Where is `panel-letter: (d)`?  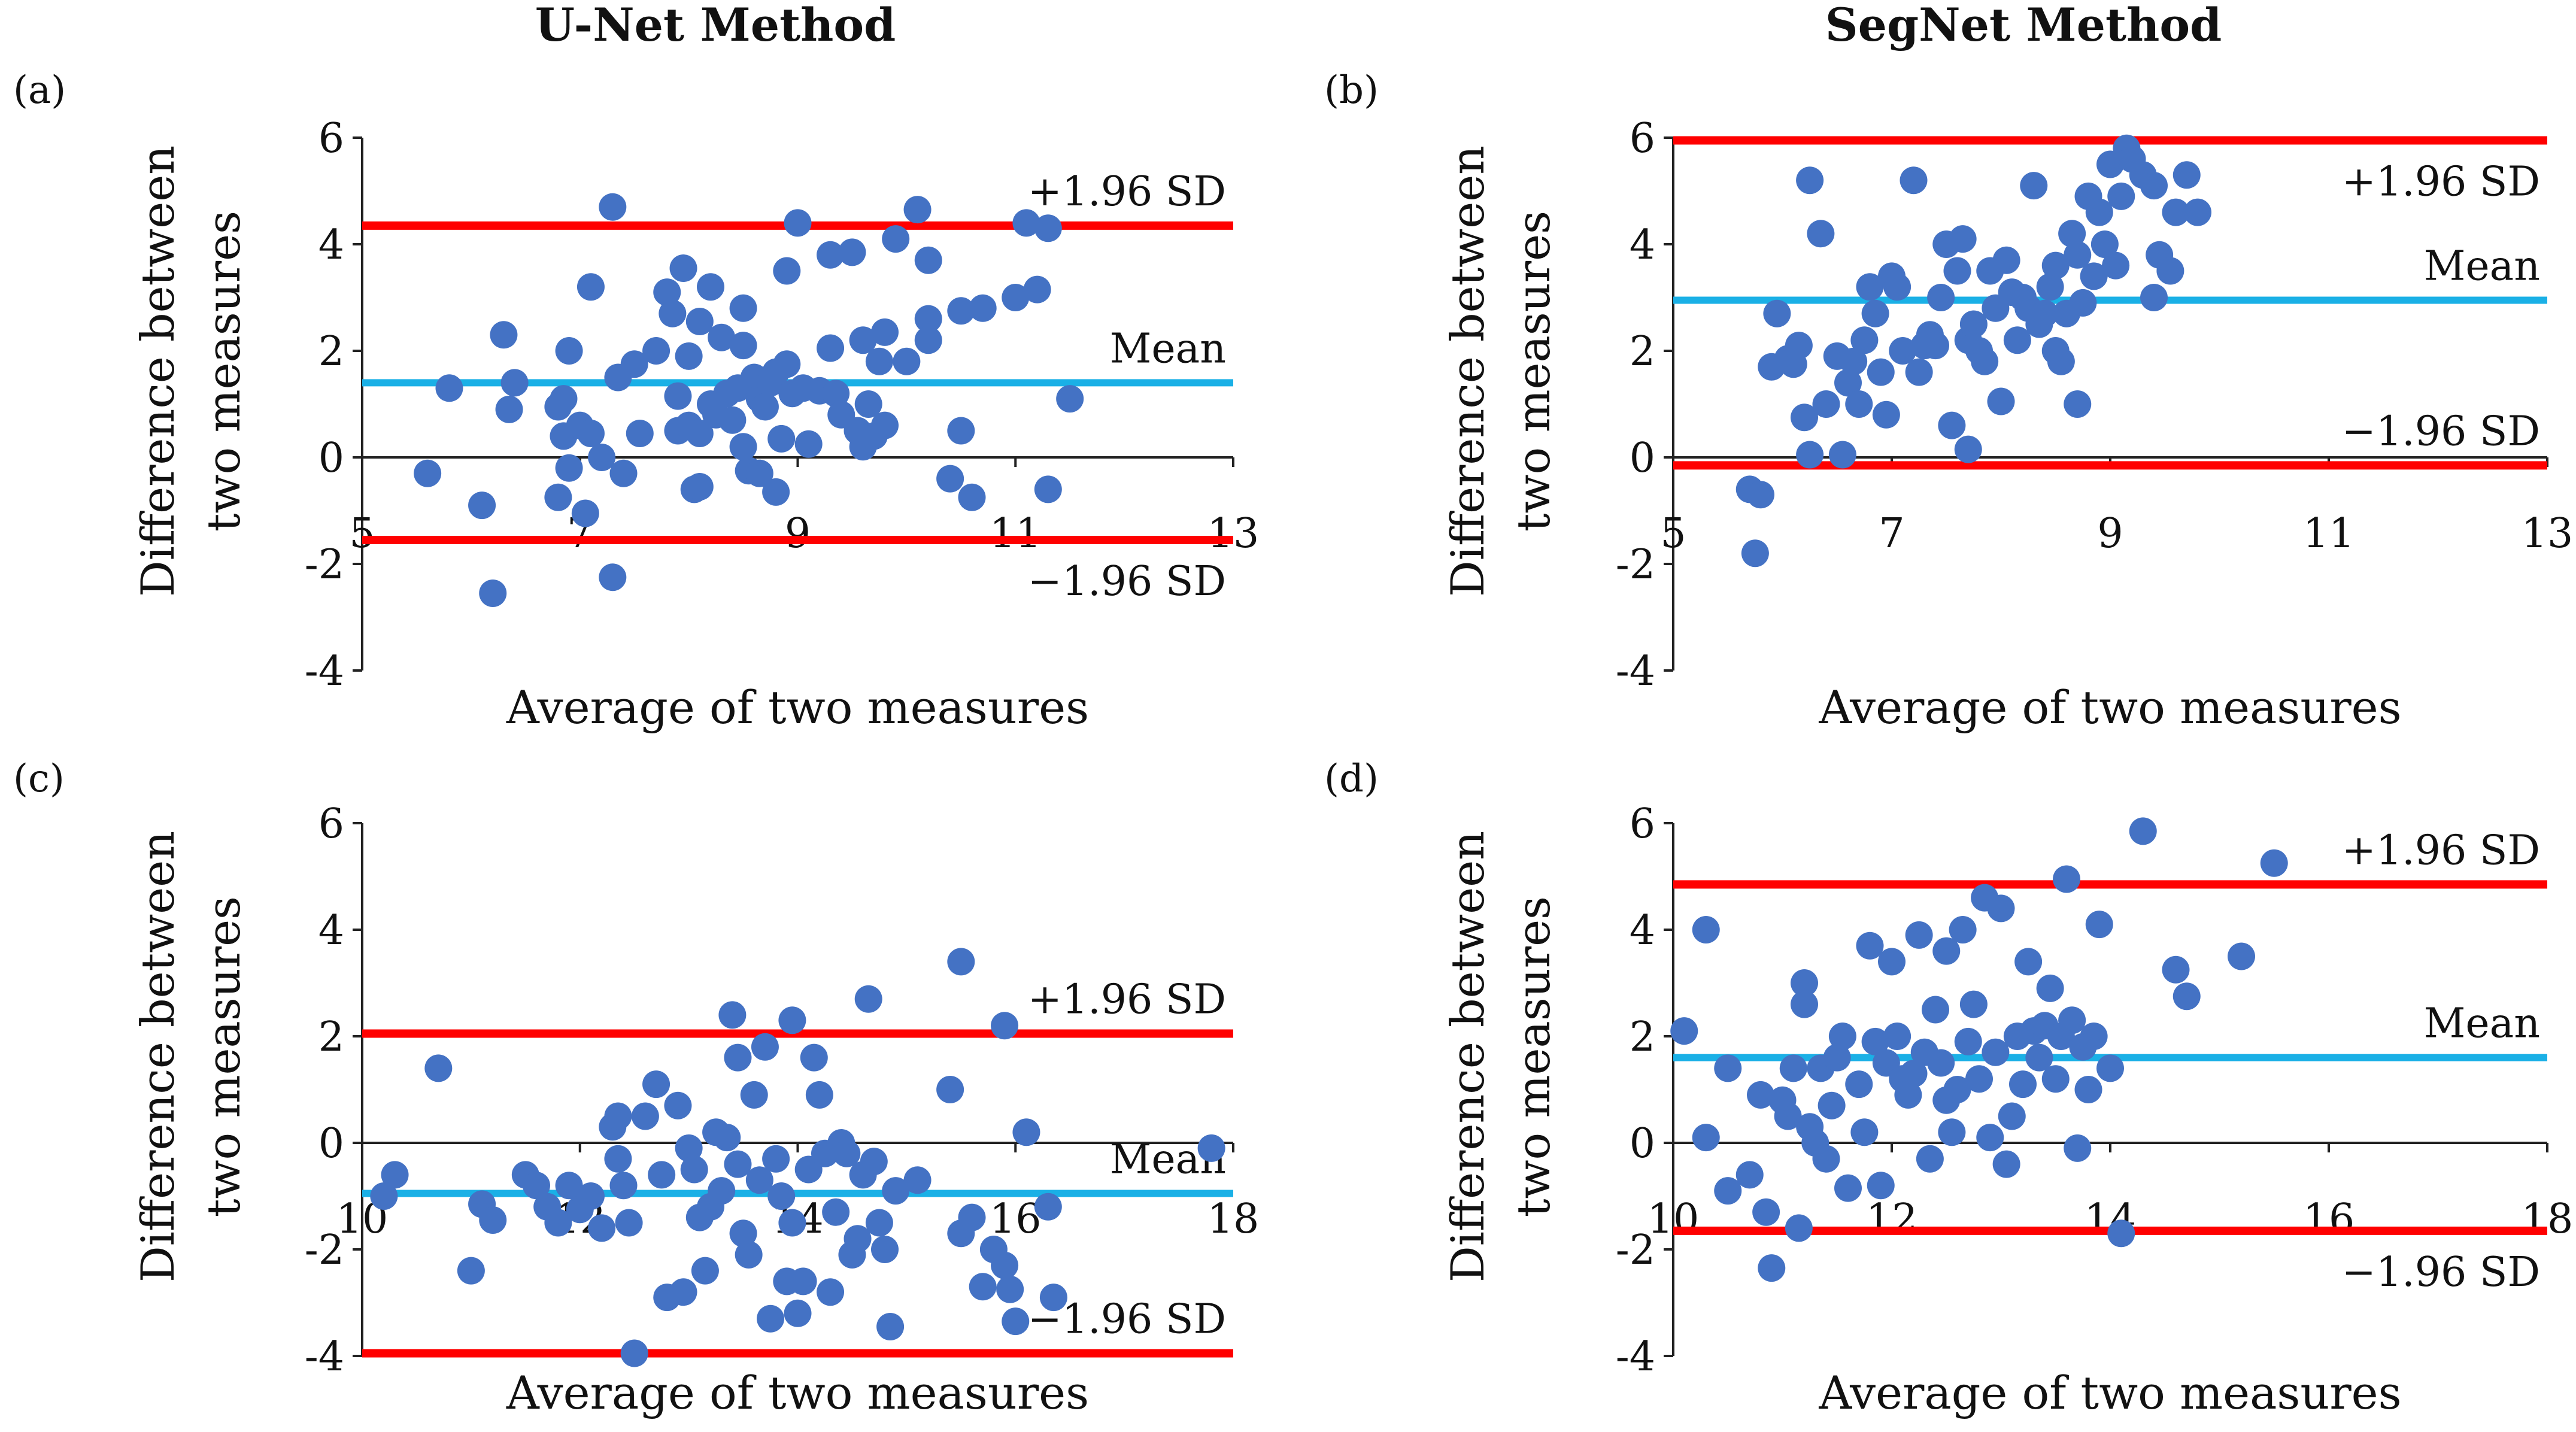
panel-letter: (d) is located at coordinates (1351, 779).